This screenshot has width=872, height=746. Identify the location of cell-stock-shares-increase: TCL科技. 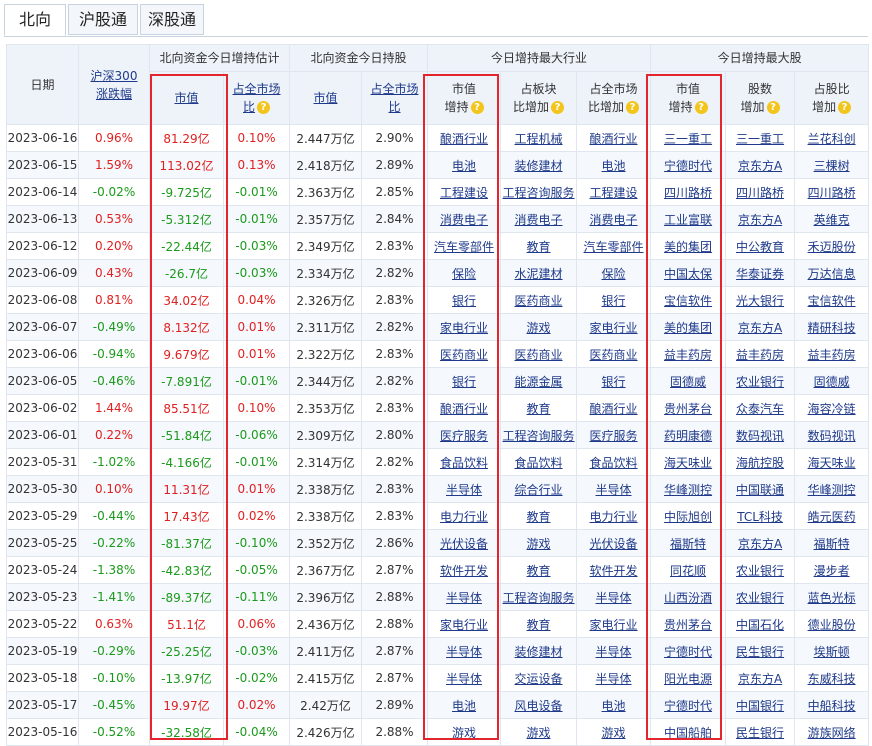
(760, 516).